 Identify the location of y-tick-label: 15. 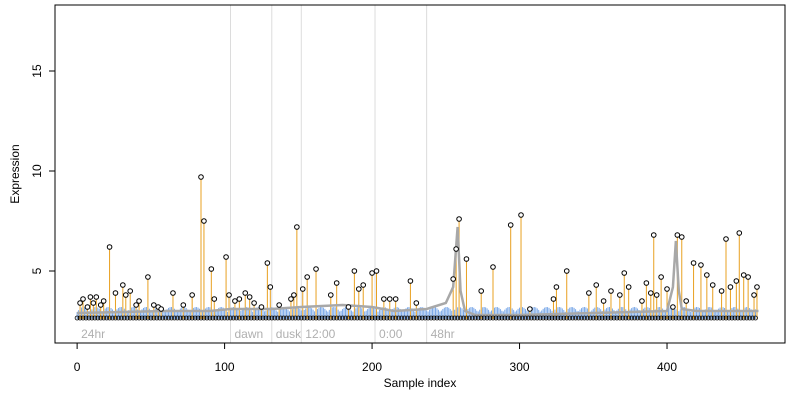
(37, 71).